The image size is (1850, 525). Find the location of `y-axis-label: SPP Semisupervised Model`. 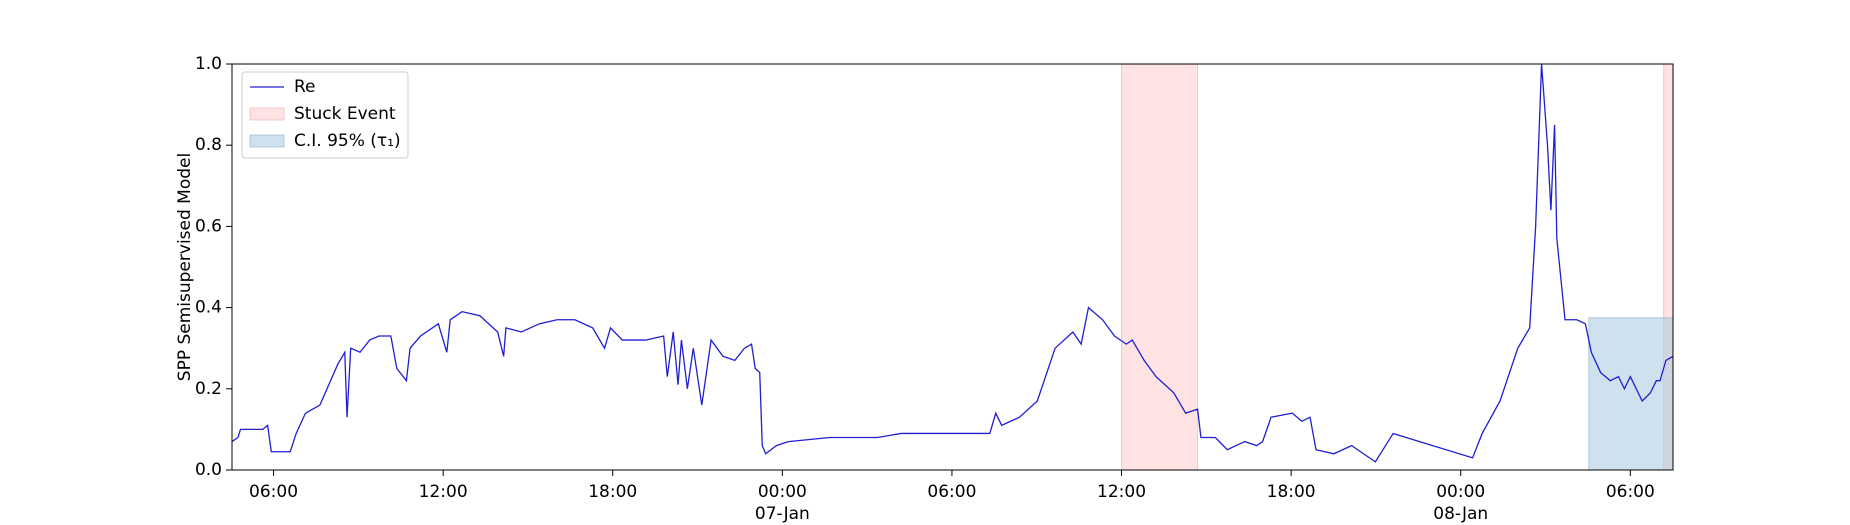

y-axis-label: SPP Semisupervised Model is located at coordinates (185, 267).